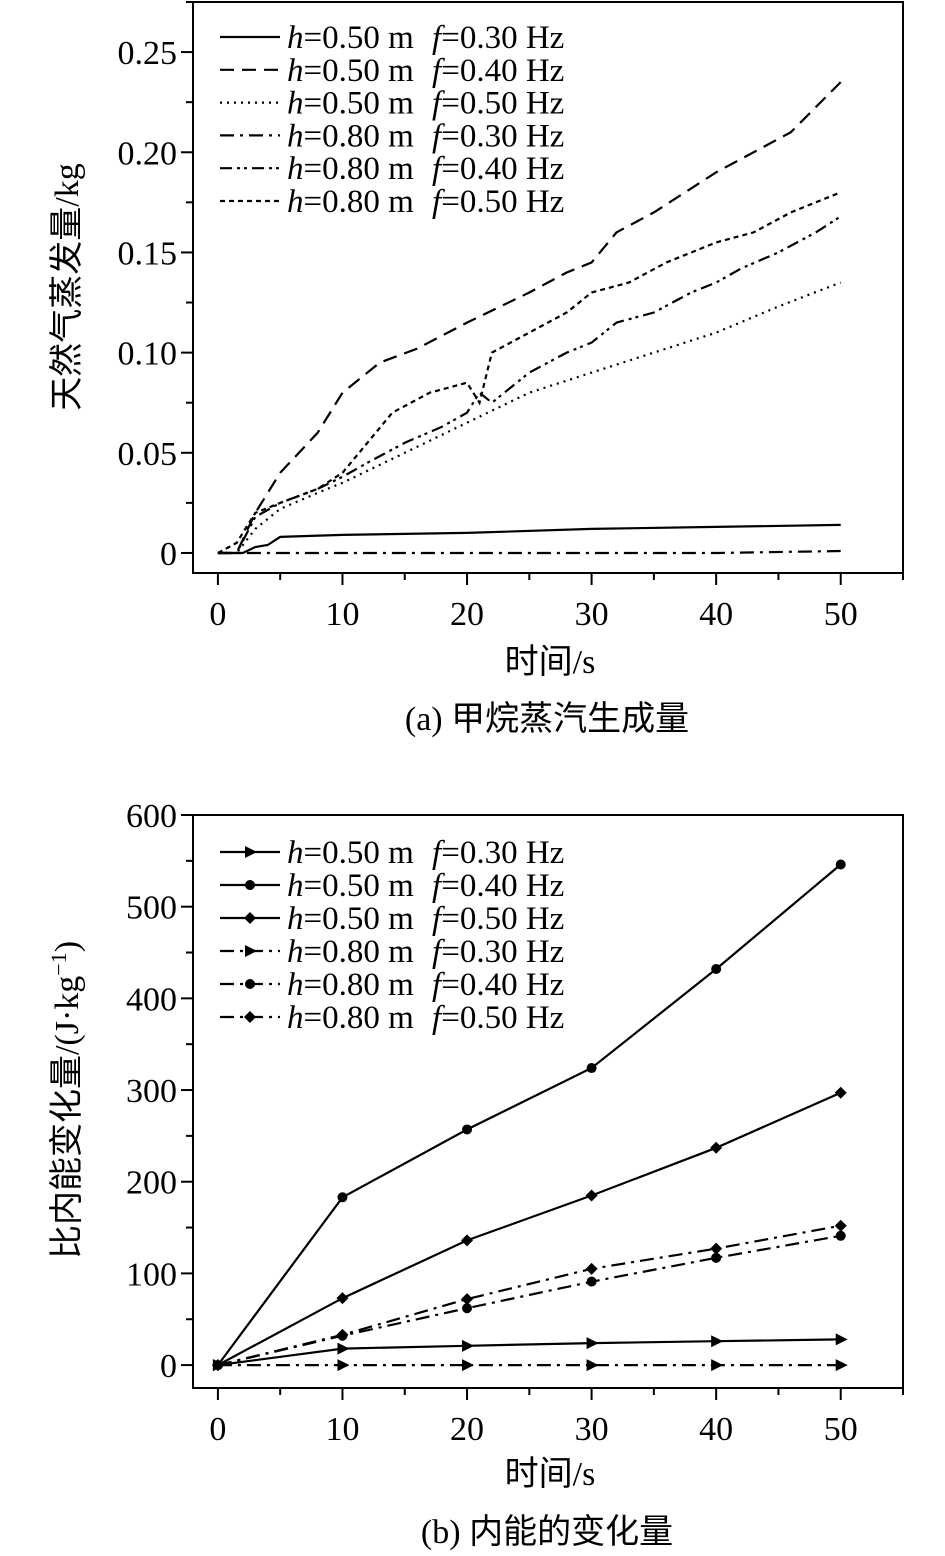  Describe the element at coordinates (151, 816) in the screenshot. I see `y-tick-label: 600` at that location.